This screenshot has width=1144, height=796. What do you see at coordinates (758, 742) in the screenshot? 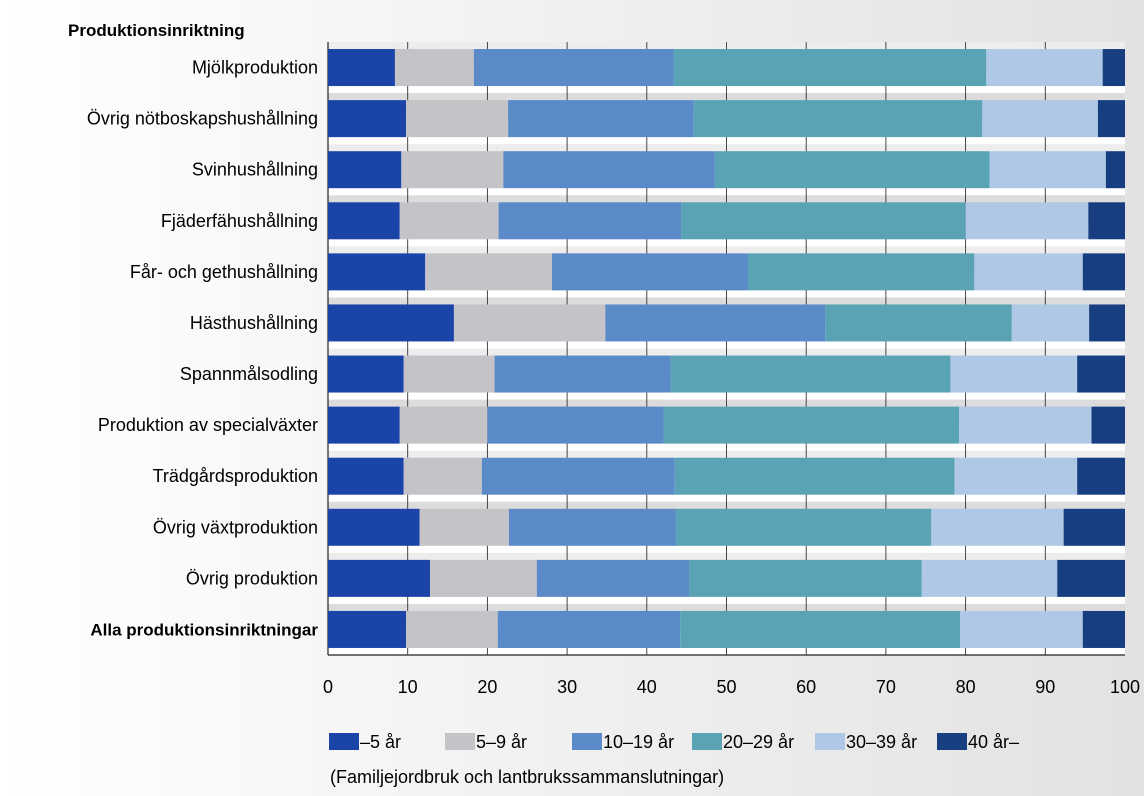
I see `legend-label: 20–29 år` at bounding box center [758, 742].